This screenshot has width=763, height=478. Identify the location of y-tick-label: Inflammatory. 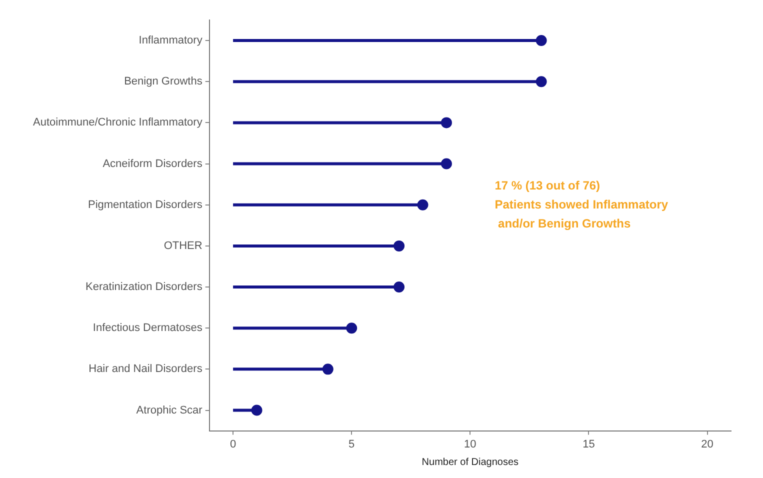
(170, 40).